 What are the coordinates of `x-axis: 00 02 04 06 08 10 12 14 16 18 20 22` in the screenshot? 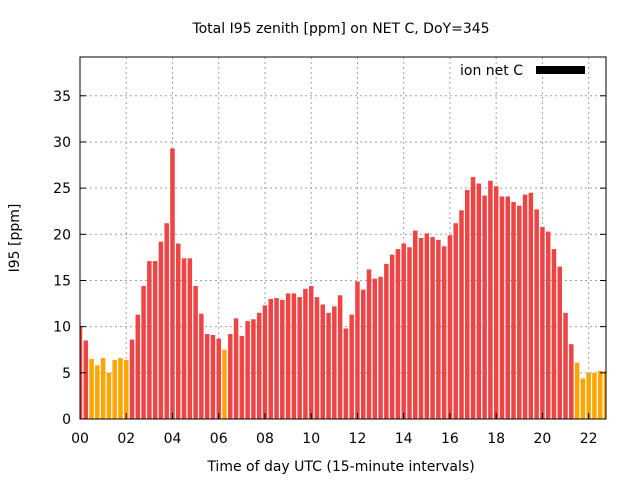 It's located at (334, 430).